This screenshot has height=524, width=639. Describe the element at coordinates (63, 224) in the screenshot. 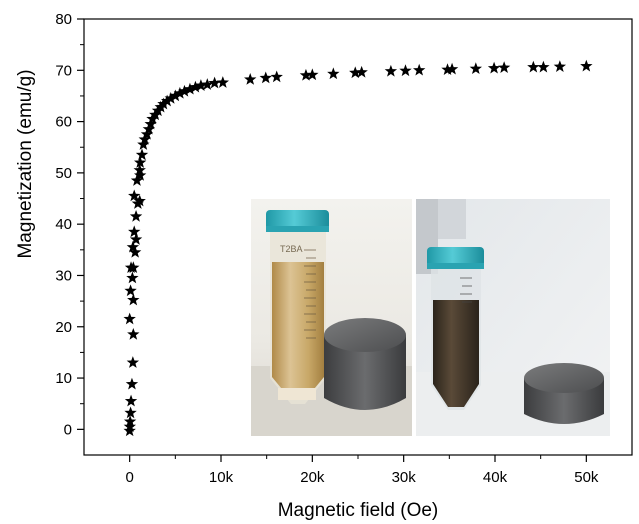

I see `y-tick-label: 40` at that location.